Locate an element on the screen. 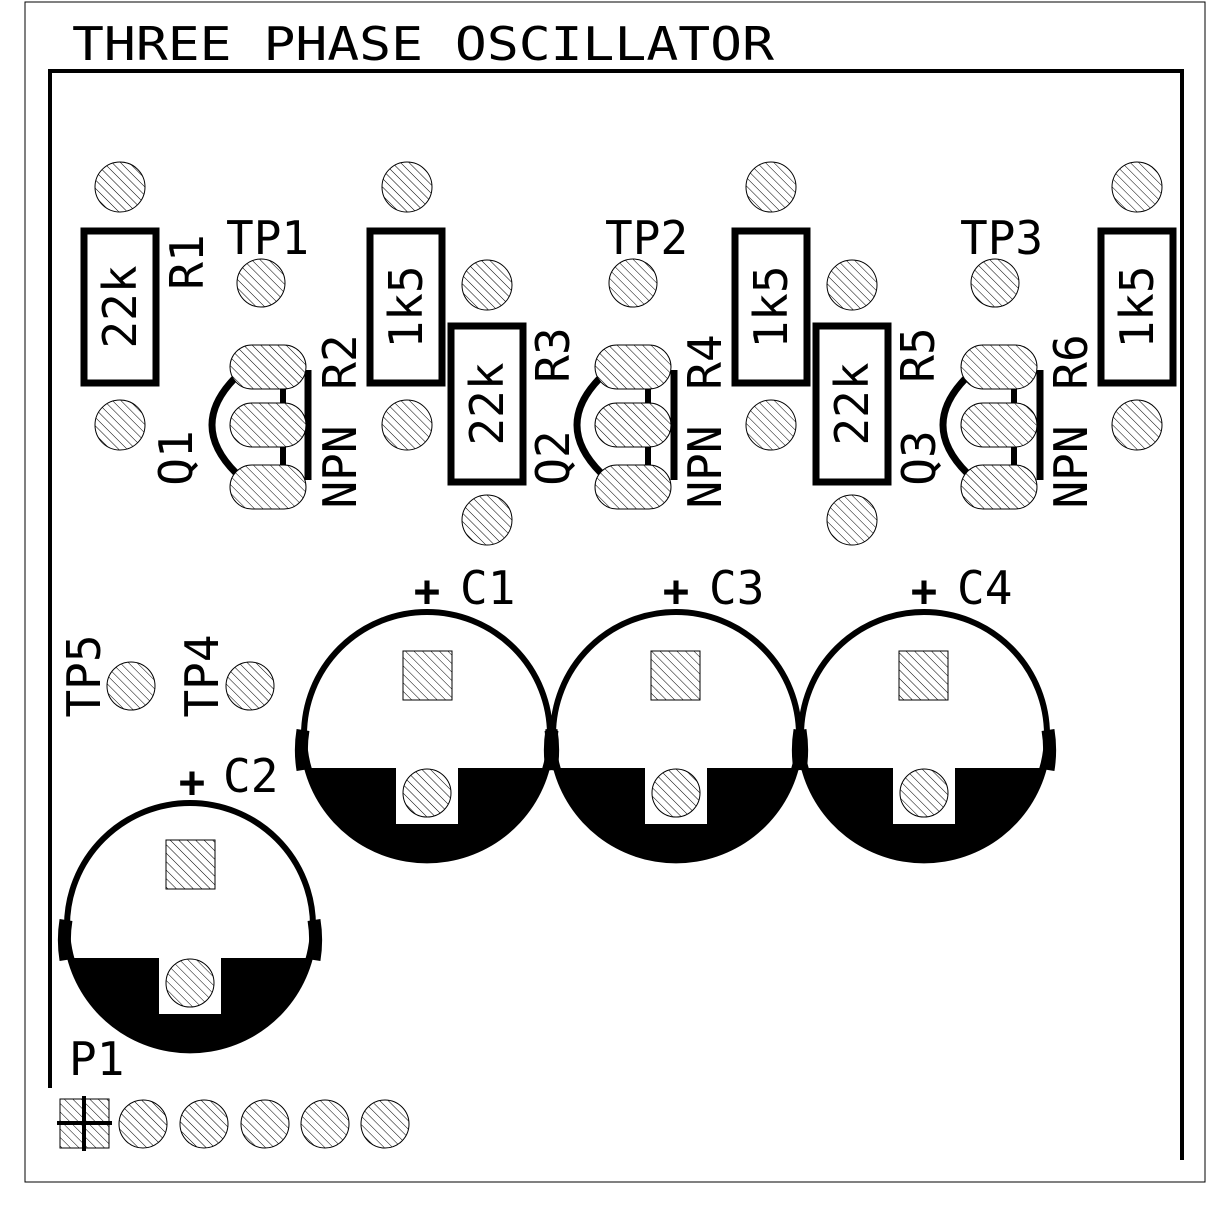  board-title: THREE PHASE OSCILLATOR is located at coordinates (423, 44).